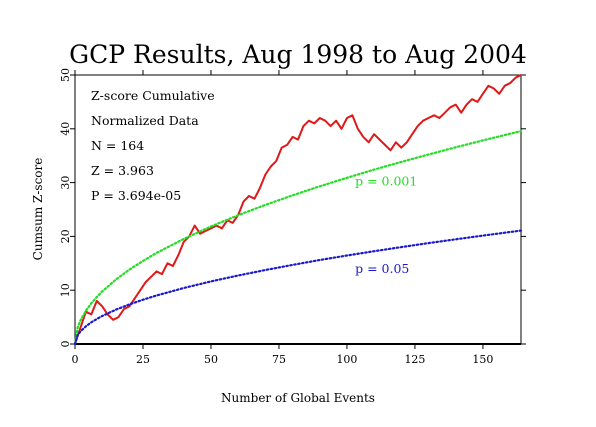 The width and height of the screenshot is (596, 427). Describe the element at coordinates (279, 359) in the screenshot. I see `x-tick-label: 75` at that location.